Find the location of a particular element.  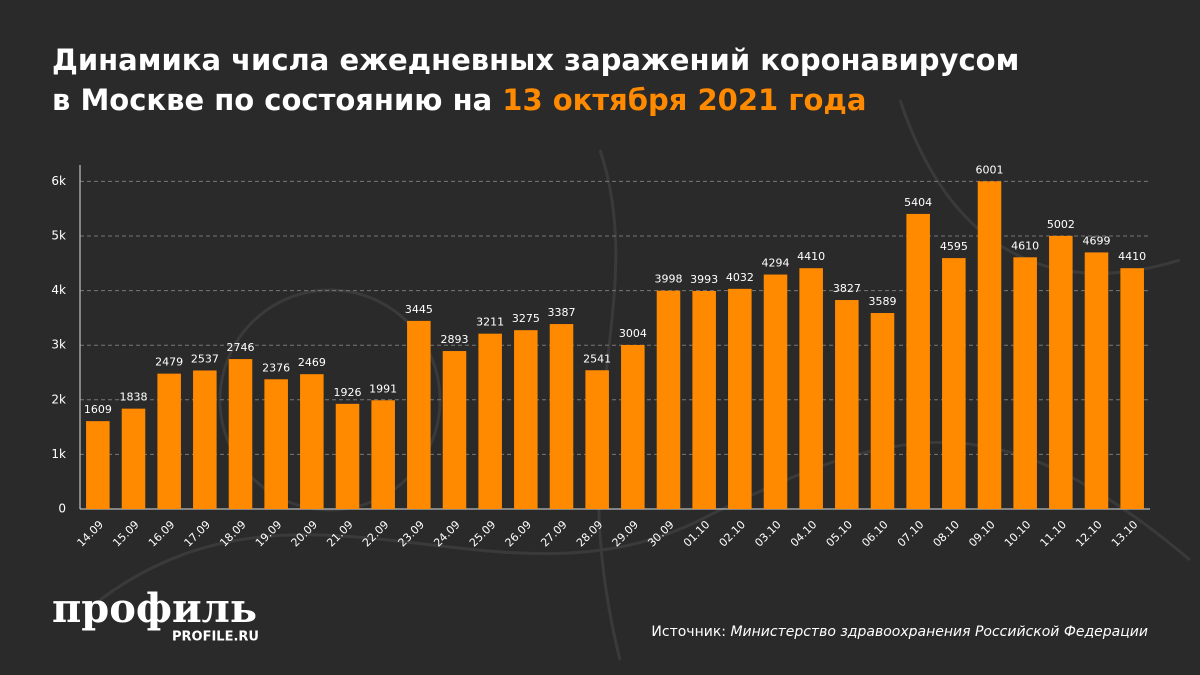

value-label: 3589 is located at coordinates (883, 301).